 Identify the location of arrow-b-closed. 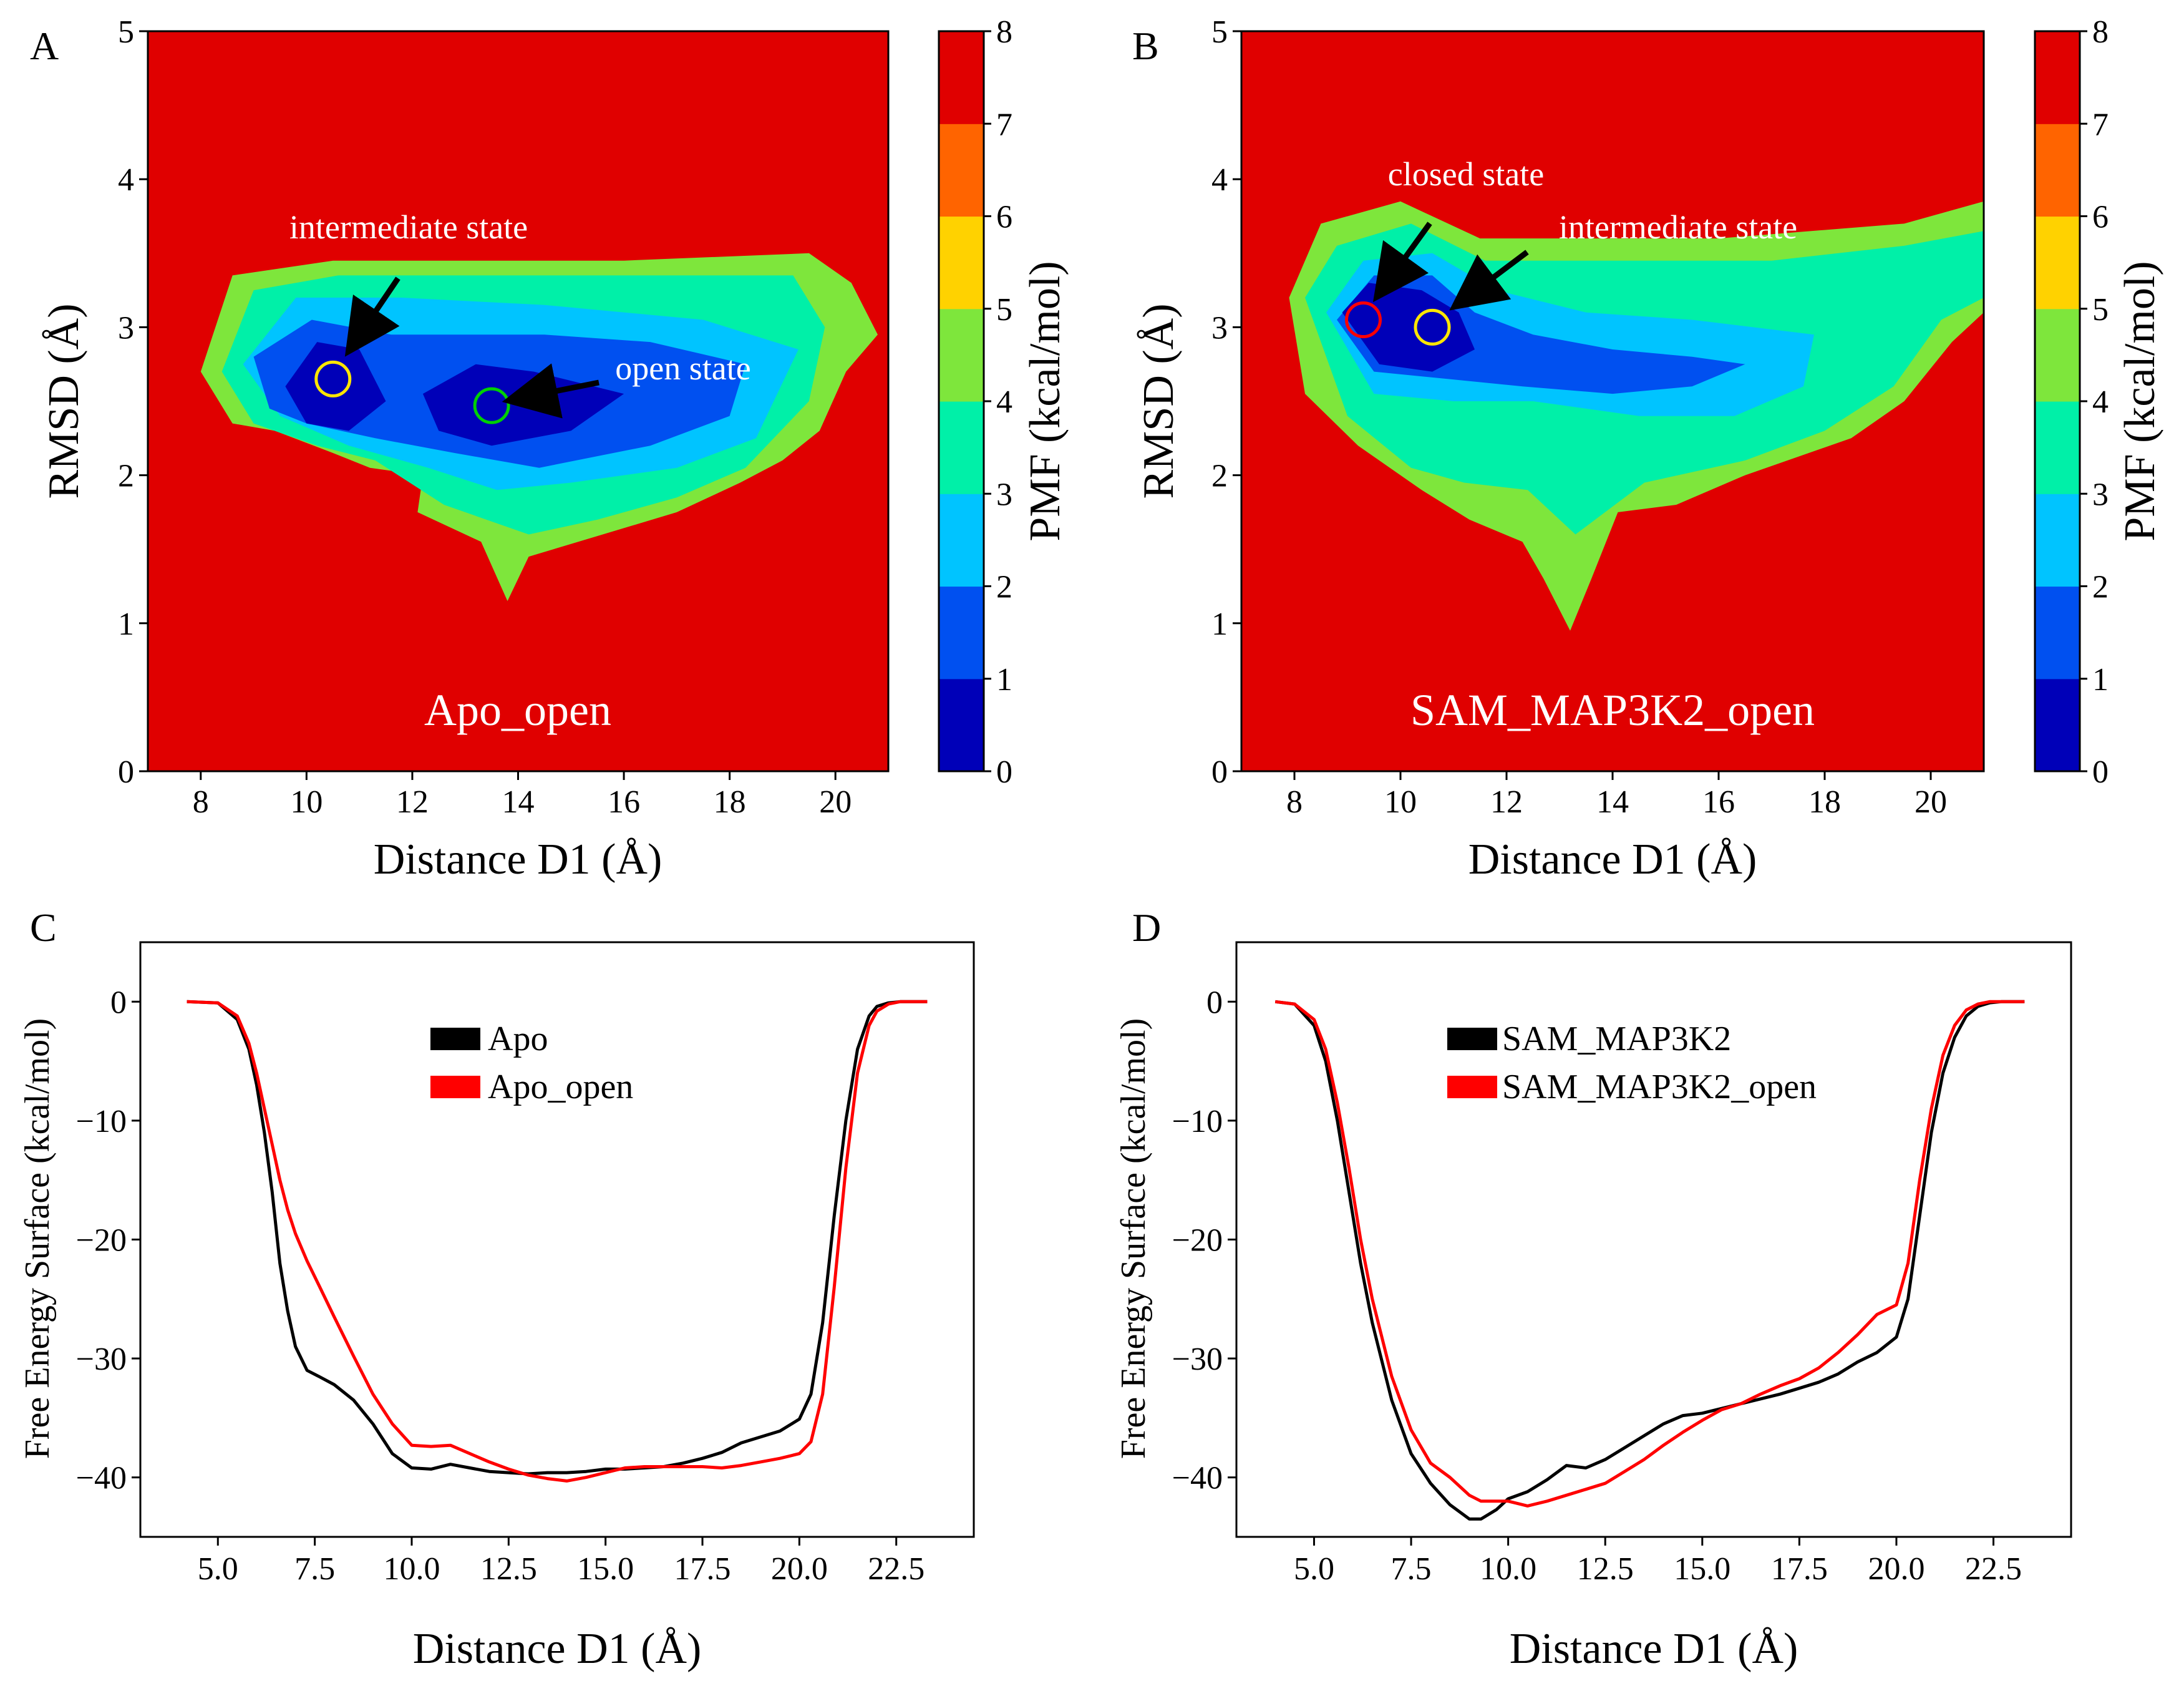
(1402, 263).